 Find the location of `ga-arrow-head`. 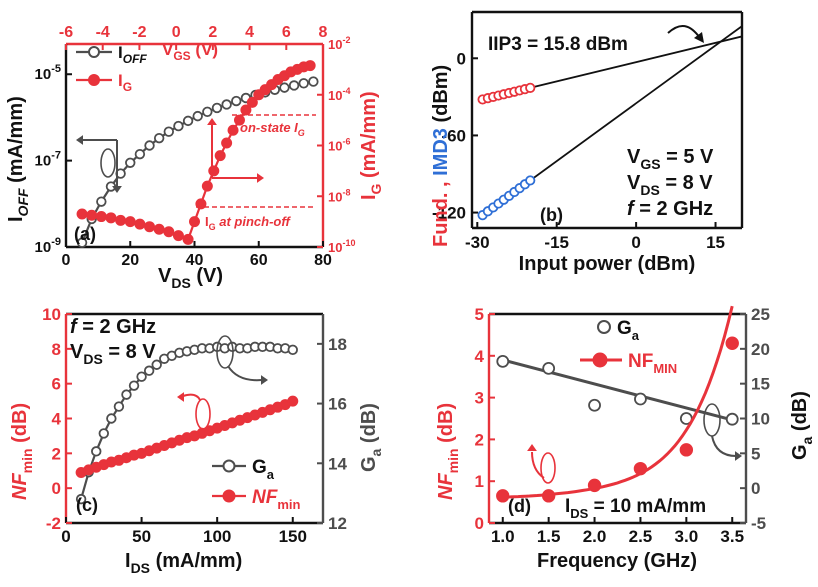

ga-arrow-head is located at coordinates (738, 456).